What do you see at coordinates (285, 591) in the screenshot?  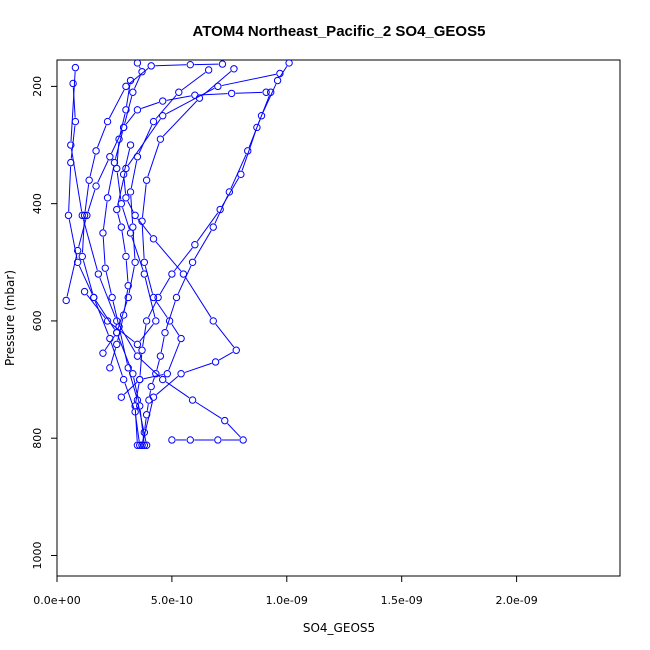 I see `x-axis: 0.0e+00 5.0e-10 1.0e-09 1.5e-09 2.0e-09` at bounding box center [285, 591].